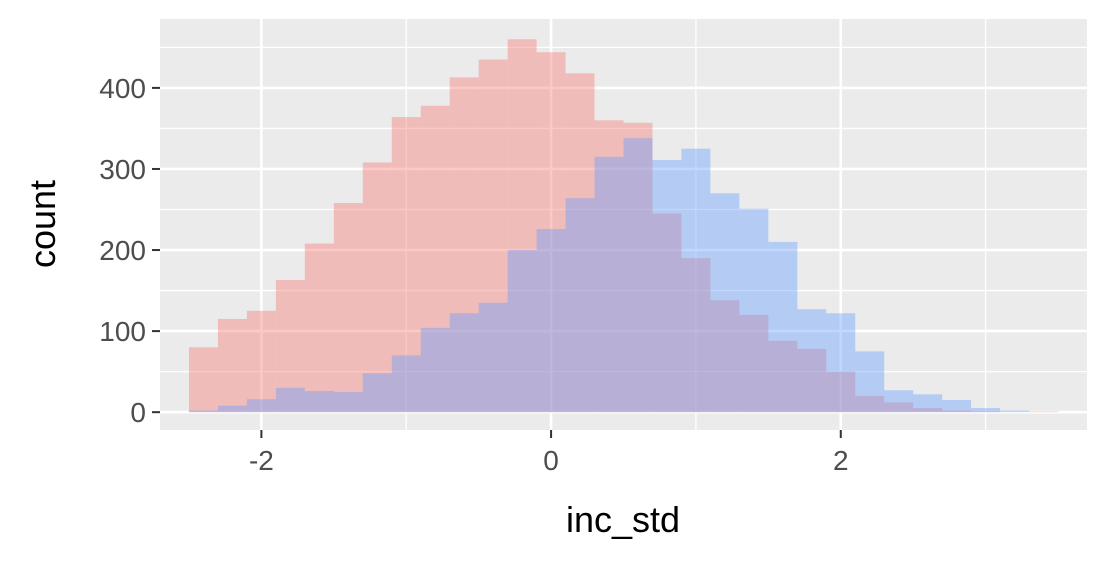 The image size is (1109, 562). What do you see at coordinates (551, 460) in the screenshot?
I see `x-tick-label: 0` at bounding box center [551, 460].